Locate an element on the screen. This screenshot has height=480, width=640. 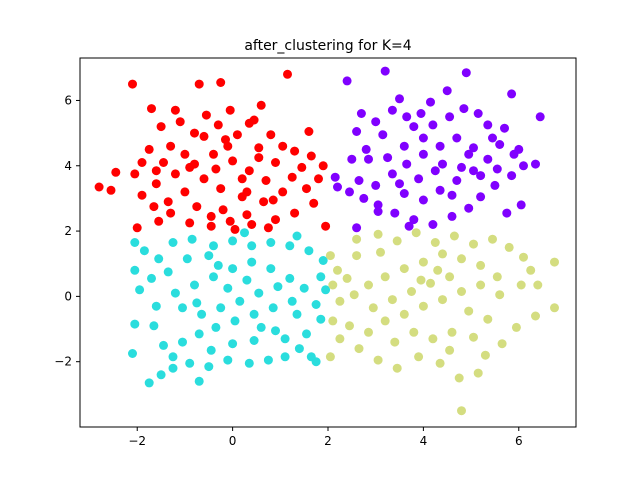
x-tick-label: −2 is located at coordinates (137, 441).